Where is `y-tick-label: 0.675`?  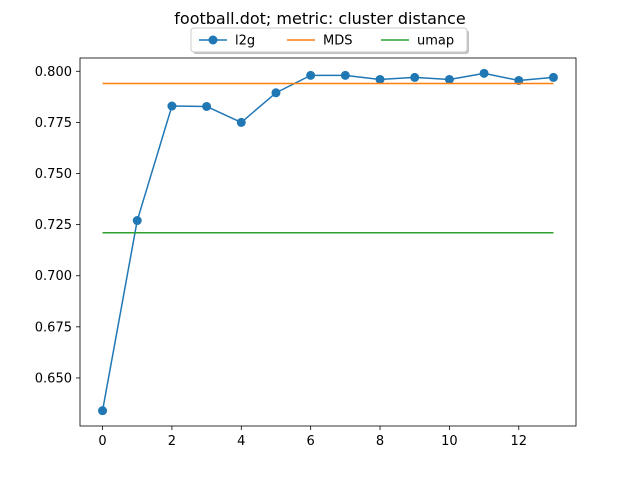
y-tick-label: 0.675 is located at coordinates (53, 327).